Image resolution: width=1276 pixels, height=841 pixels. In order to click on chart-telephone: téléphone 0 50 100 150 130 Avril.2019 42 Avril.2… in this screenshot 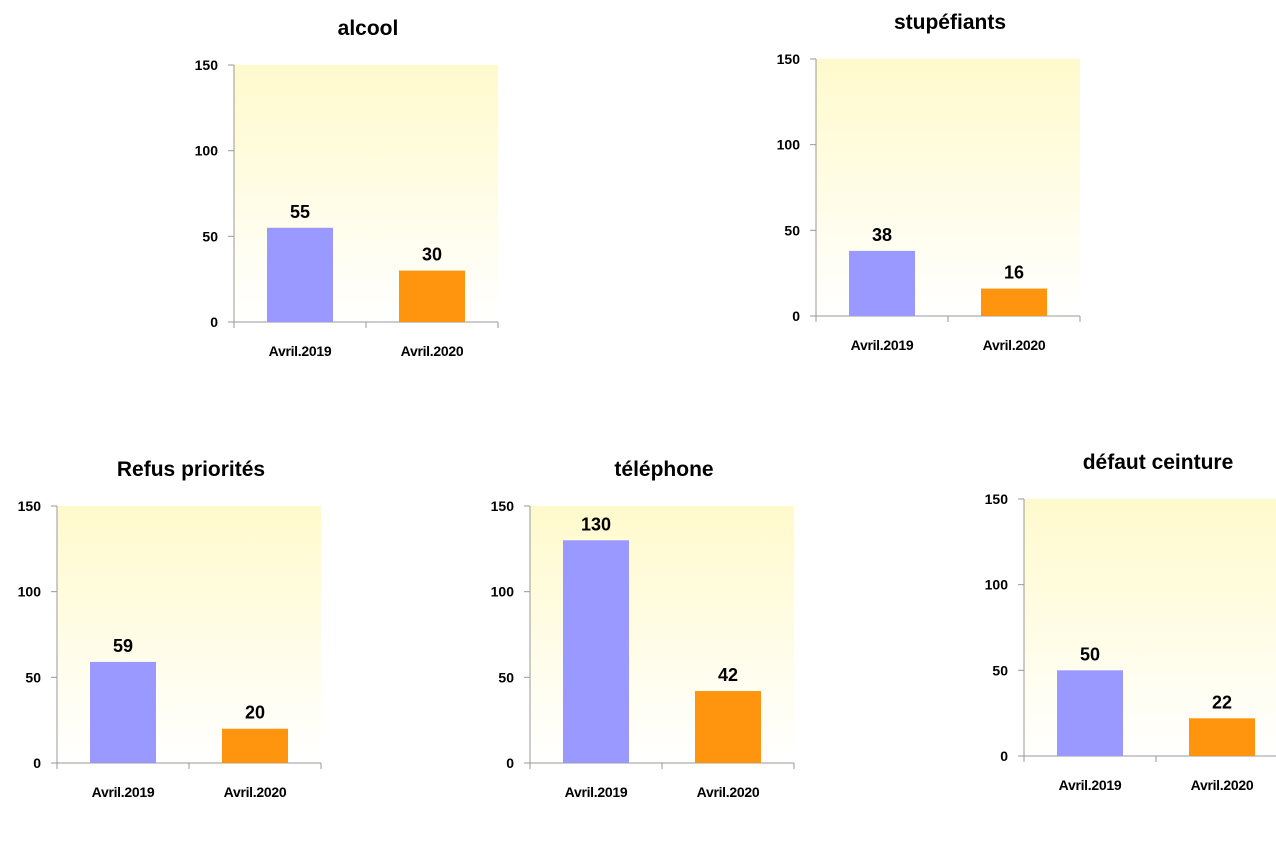, I will do `click(656, 646)`.